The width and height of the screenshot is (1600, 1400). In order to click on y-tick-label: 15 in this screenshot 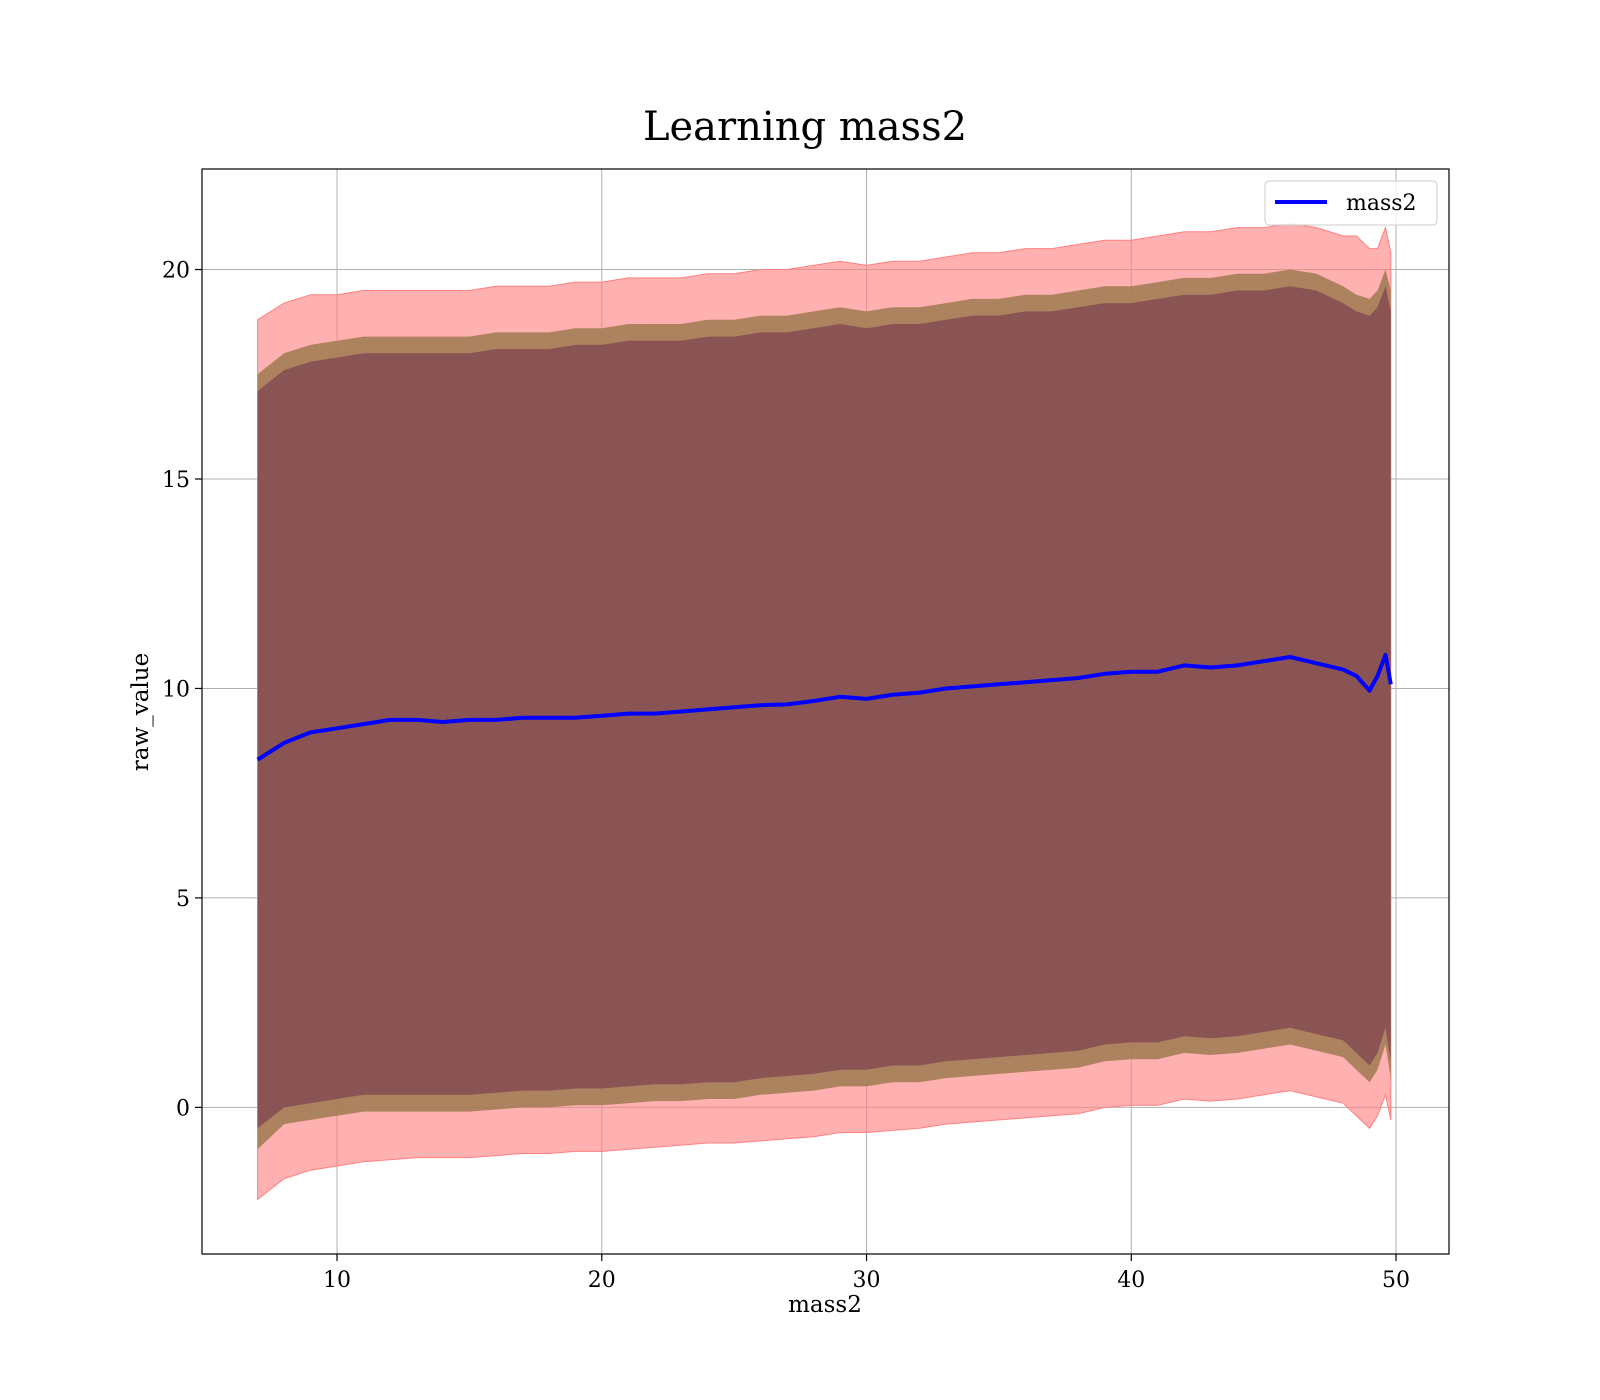, I will do `click(176, 480)`.